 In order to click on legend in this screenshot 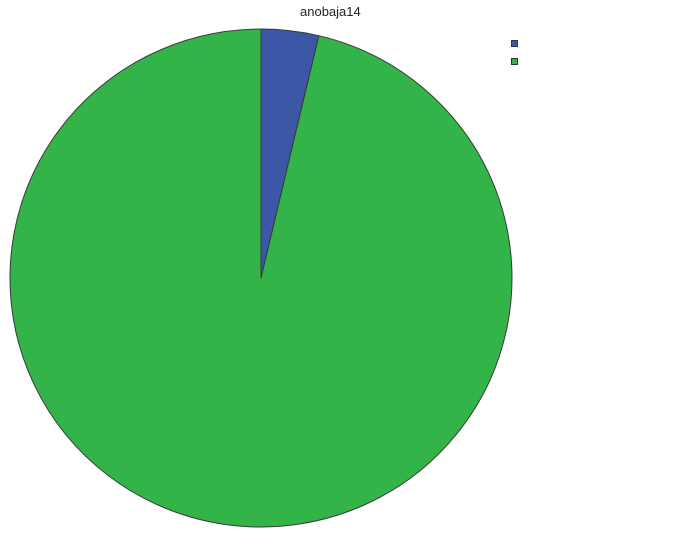, I will do `click(595, 48)`.